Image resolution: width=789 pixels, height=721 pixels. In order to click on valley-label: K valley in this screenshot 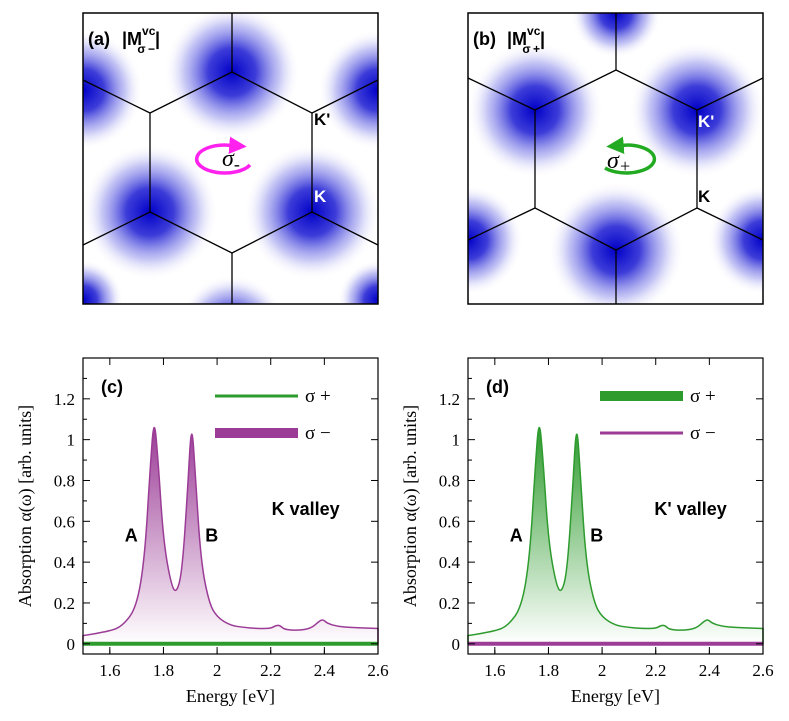, I will do `click(306, 509)`.